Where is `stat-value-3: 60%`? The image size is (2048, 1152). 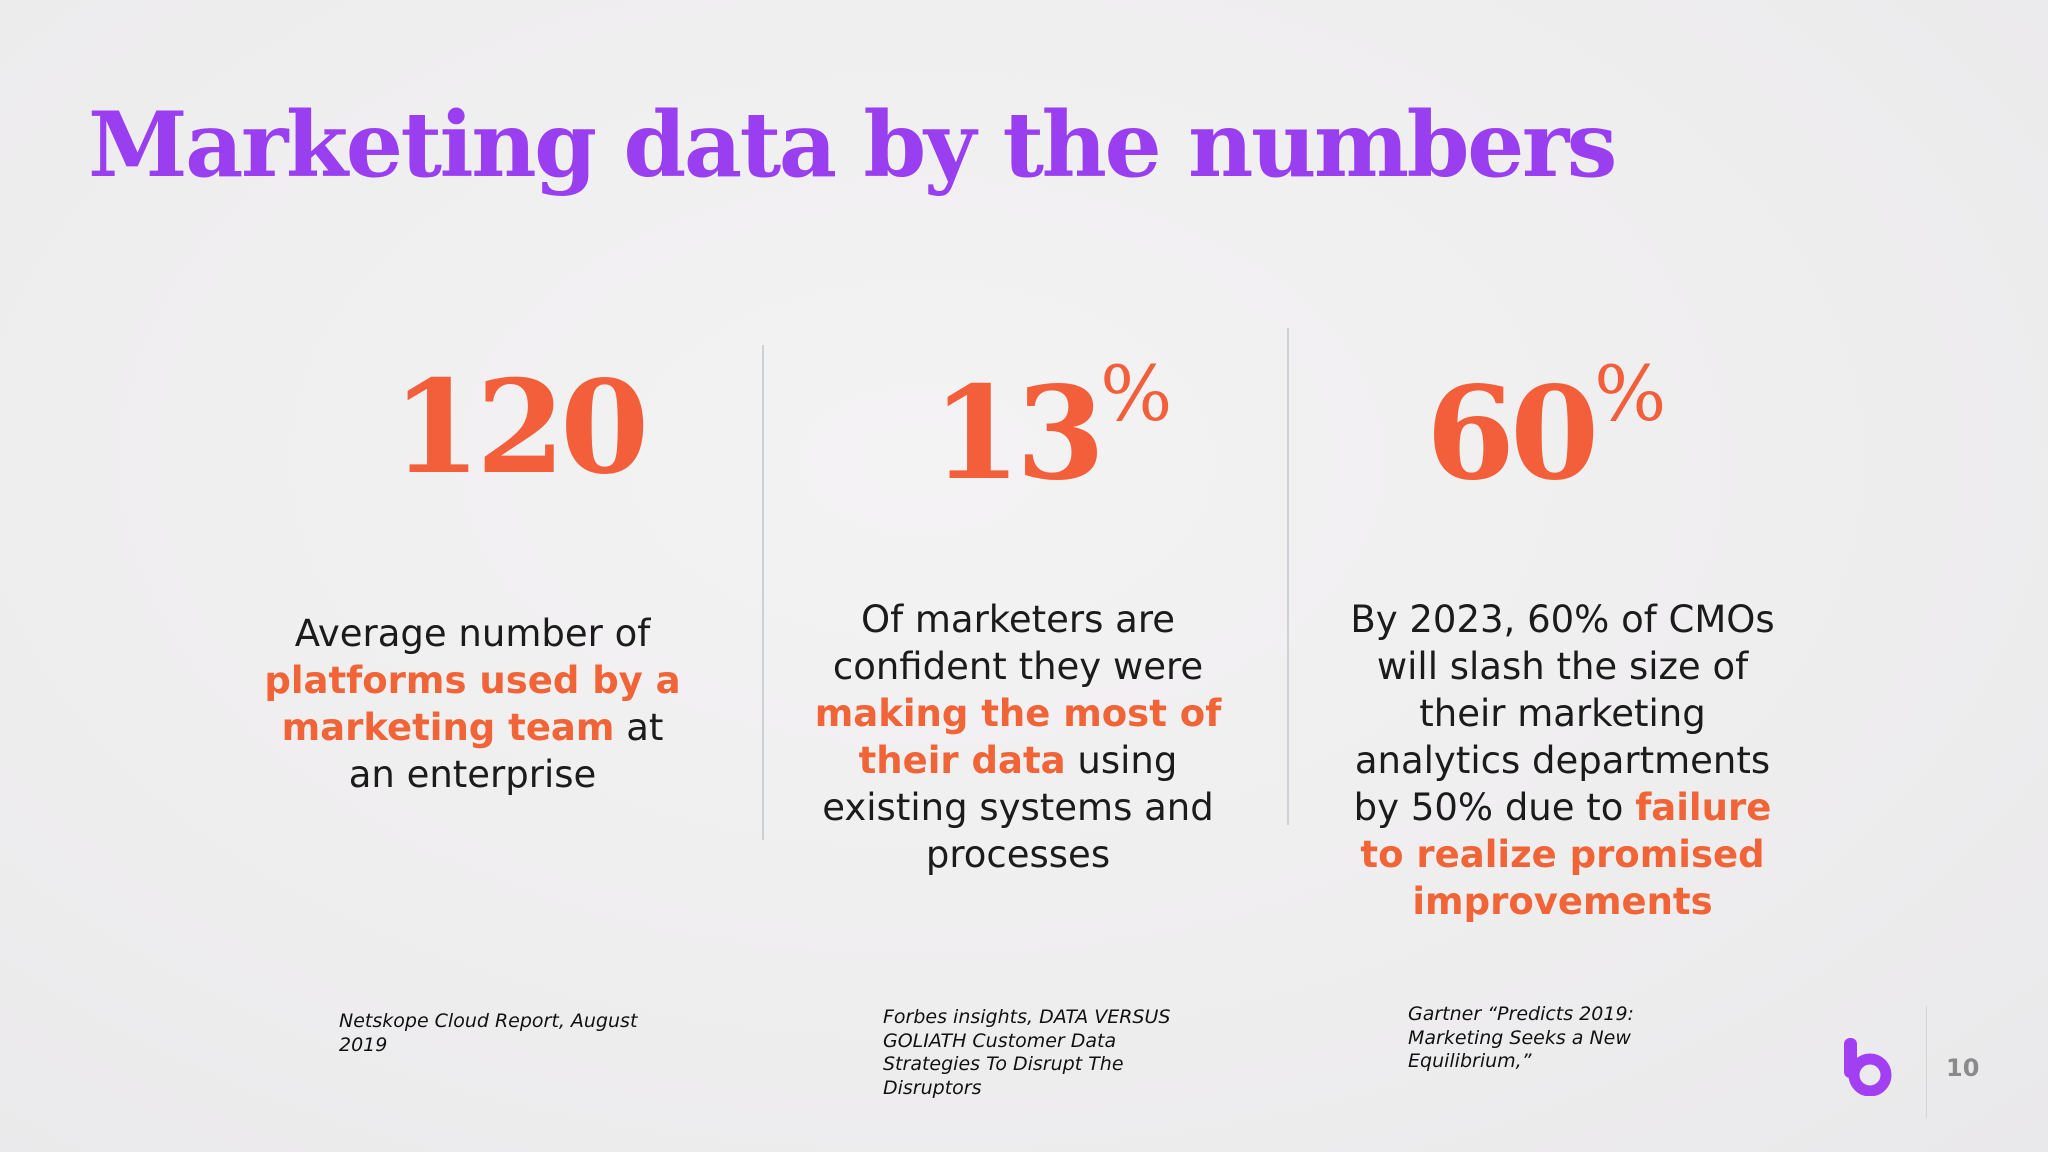 stat-value-3: 60% is located at coordinates (1546, 427).